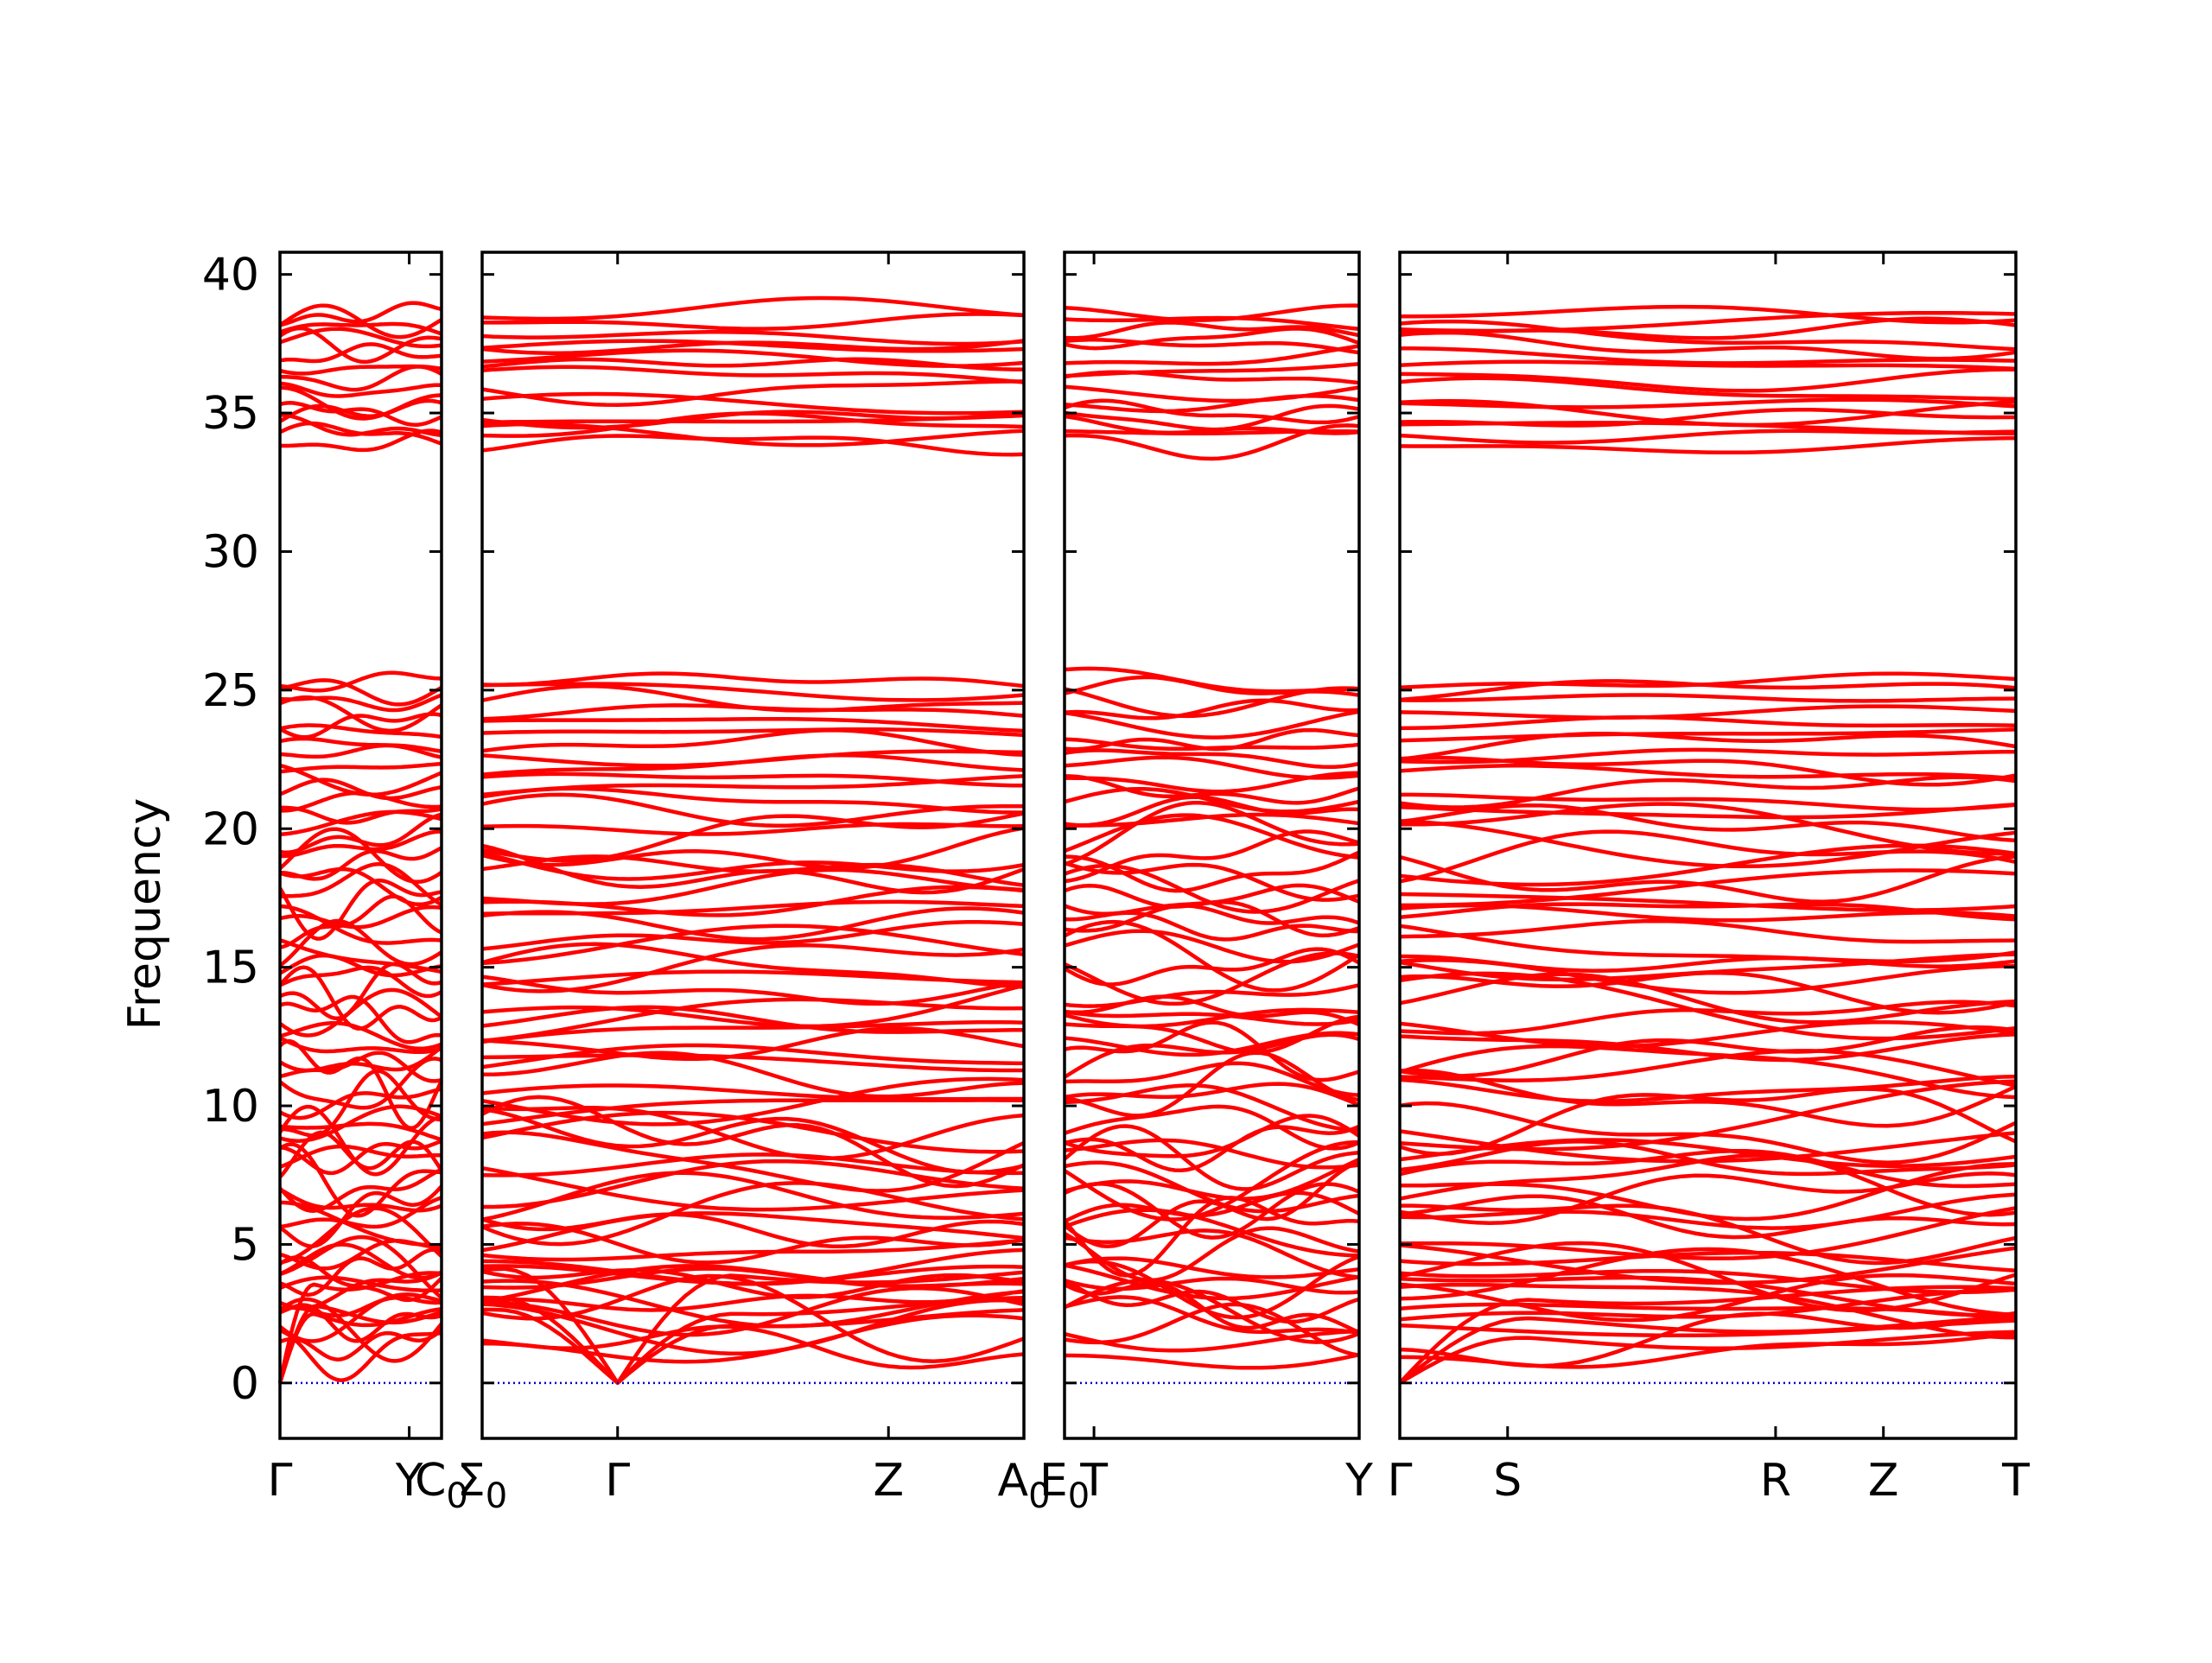  Describe the element at coordinates (231, 968) in the screenshot. I see `y-tick-label: 15` at that location.